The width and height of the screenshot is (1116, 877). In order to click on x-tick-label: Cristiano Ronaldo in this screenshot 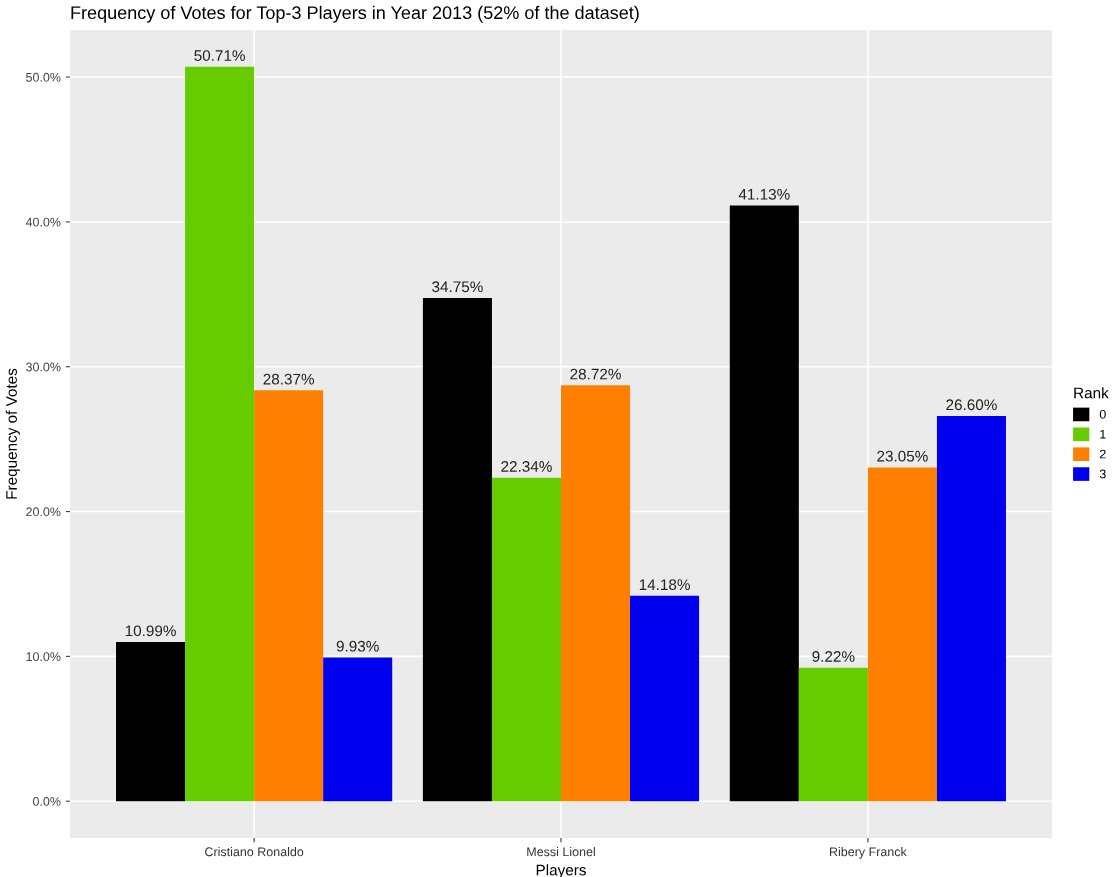, I will do `click(254, 852)`.